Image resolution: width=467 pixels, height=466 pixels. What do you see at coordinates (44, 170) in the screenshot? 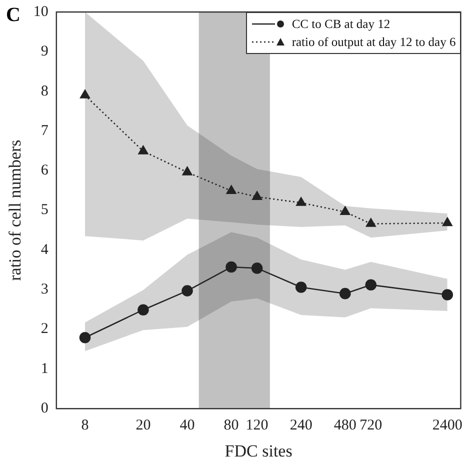
I see `y-tick-label: 6` at bounding box center [44, 170].